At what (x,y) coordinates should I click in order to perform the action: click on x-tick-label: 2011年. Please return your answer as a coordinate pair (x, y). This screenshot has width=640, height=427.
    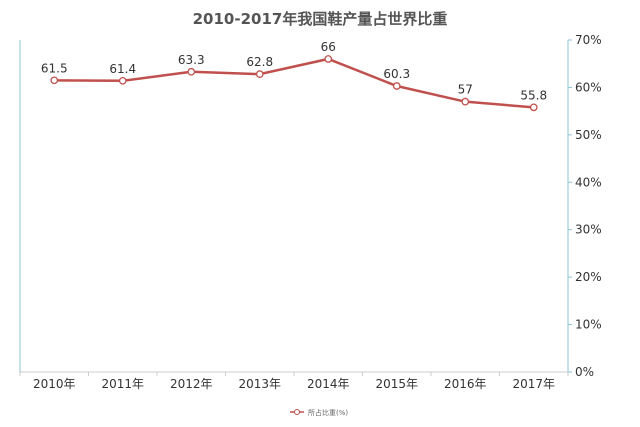
    Looking at the image, I should click on (122, 384).